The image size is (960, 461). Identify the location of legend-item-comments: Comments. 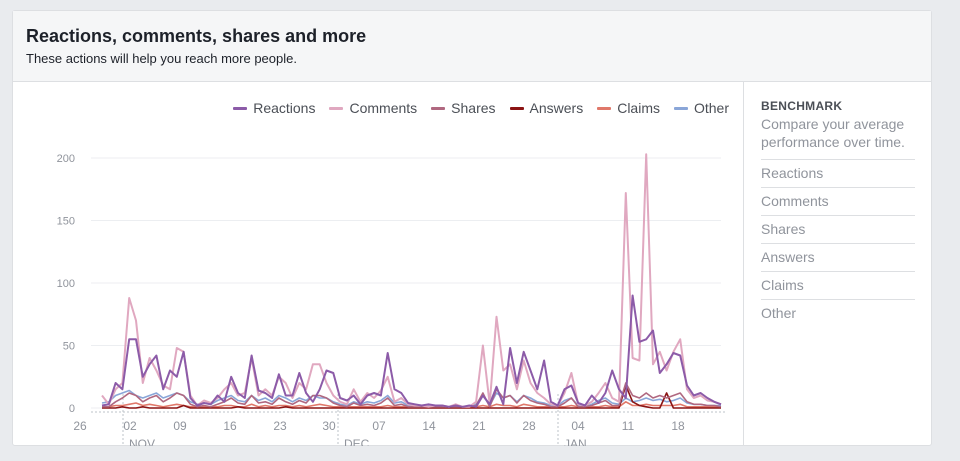
(373, 108).